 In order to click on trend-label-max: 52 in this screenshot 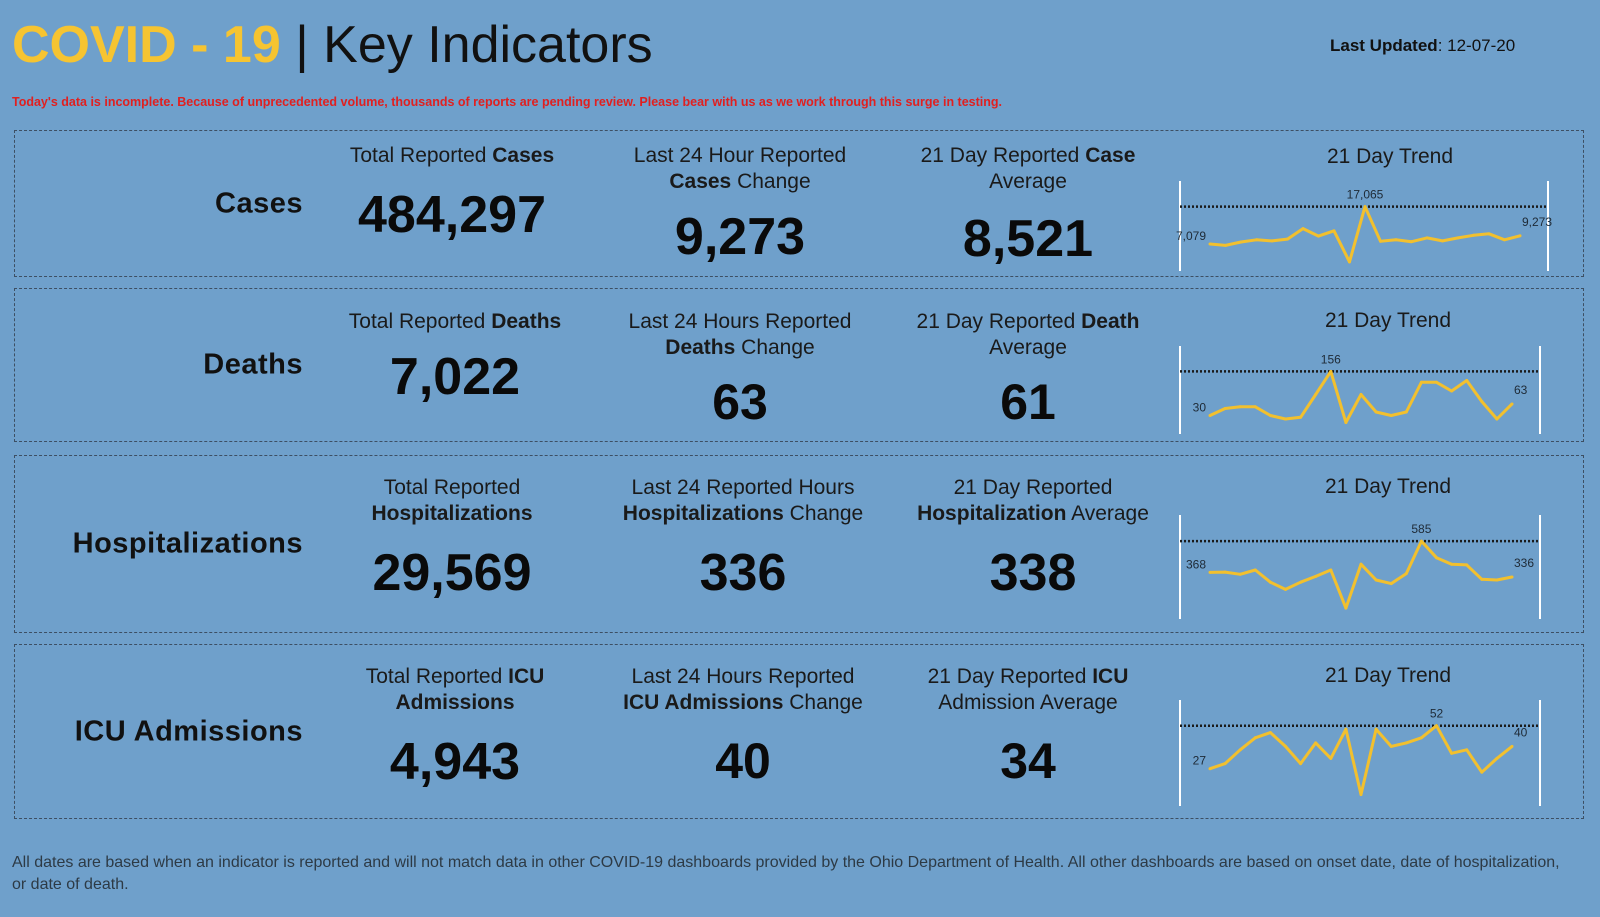, I will do `click(1437, 714)`.